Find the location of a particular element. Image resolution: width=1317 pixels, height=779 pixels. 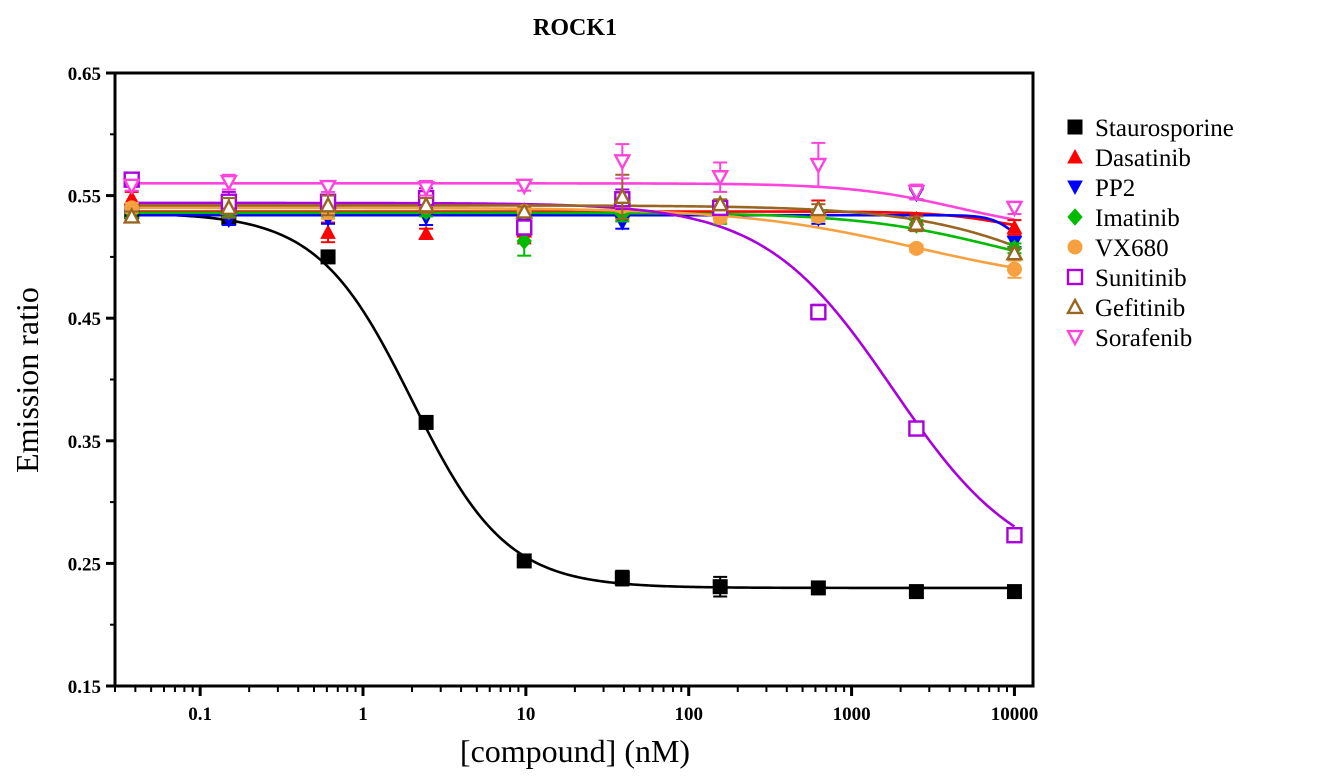

x-tick-label: 10 is located at coordinates (525, 714).